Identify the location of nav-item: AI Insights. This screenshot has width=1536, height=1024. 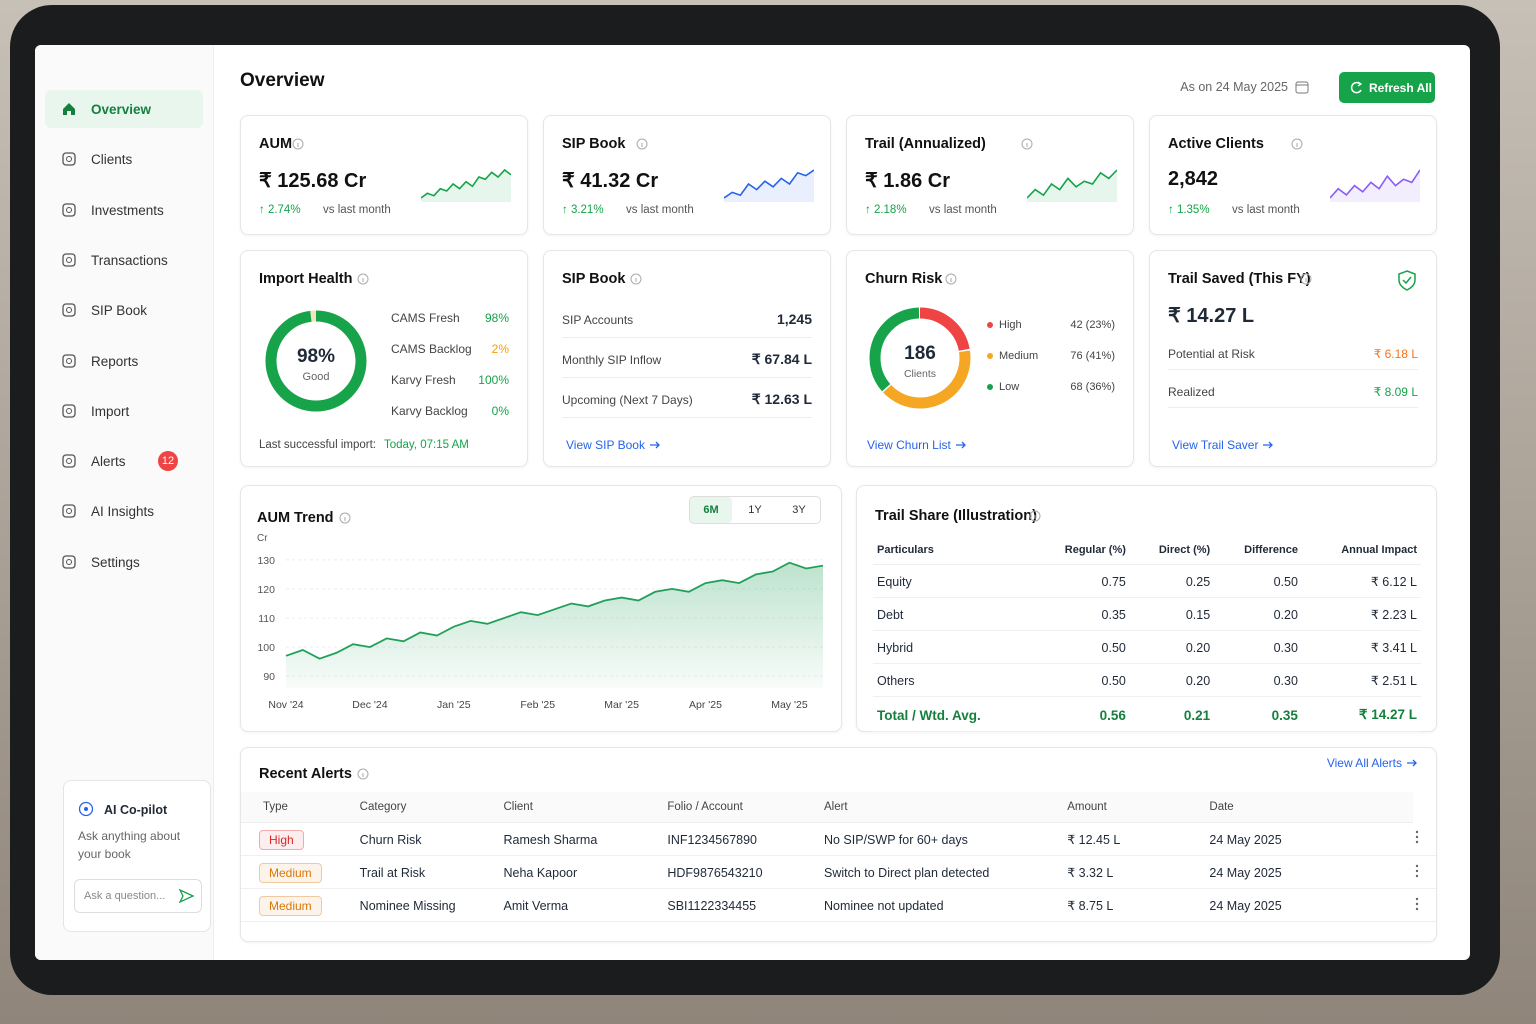
(124, 511).